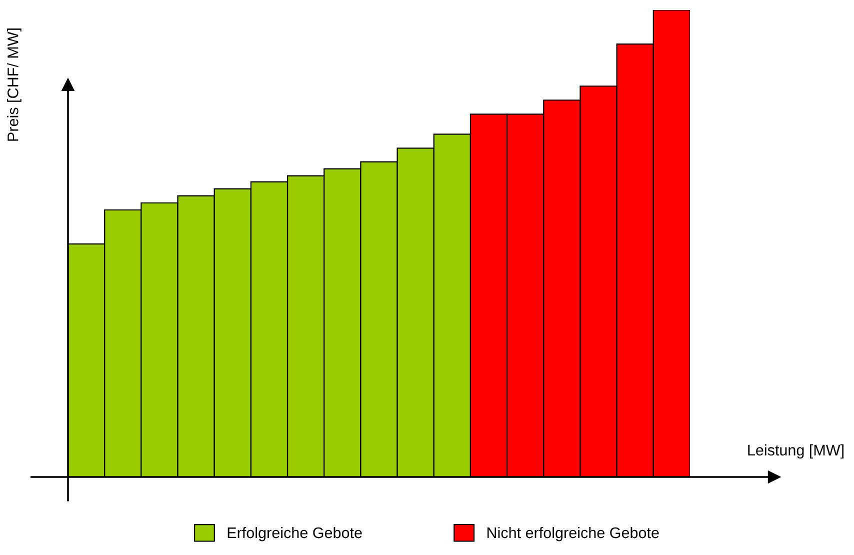 The image size is (854, 555). What do you see at coordinates (573, 534) in the screenshot?
I see `legend-label: Nicht erfolgreiche Gebote` at bounding box center [573, 534].